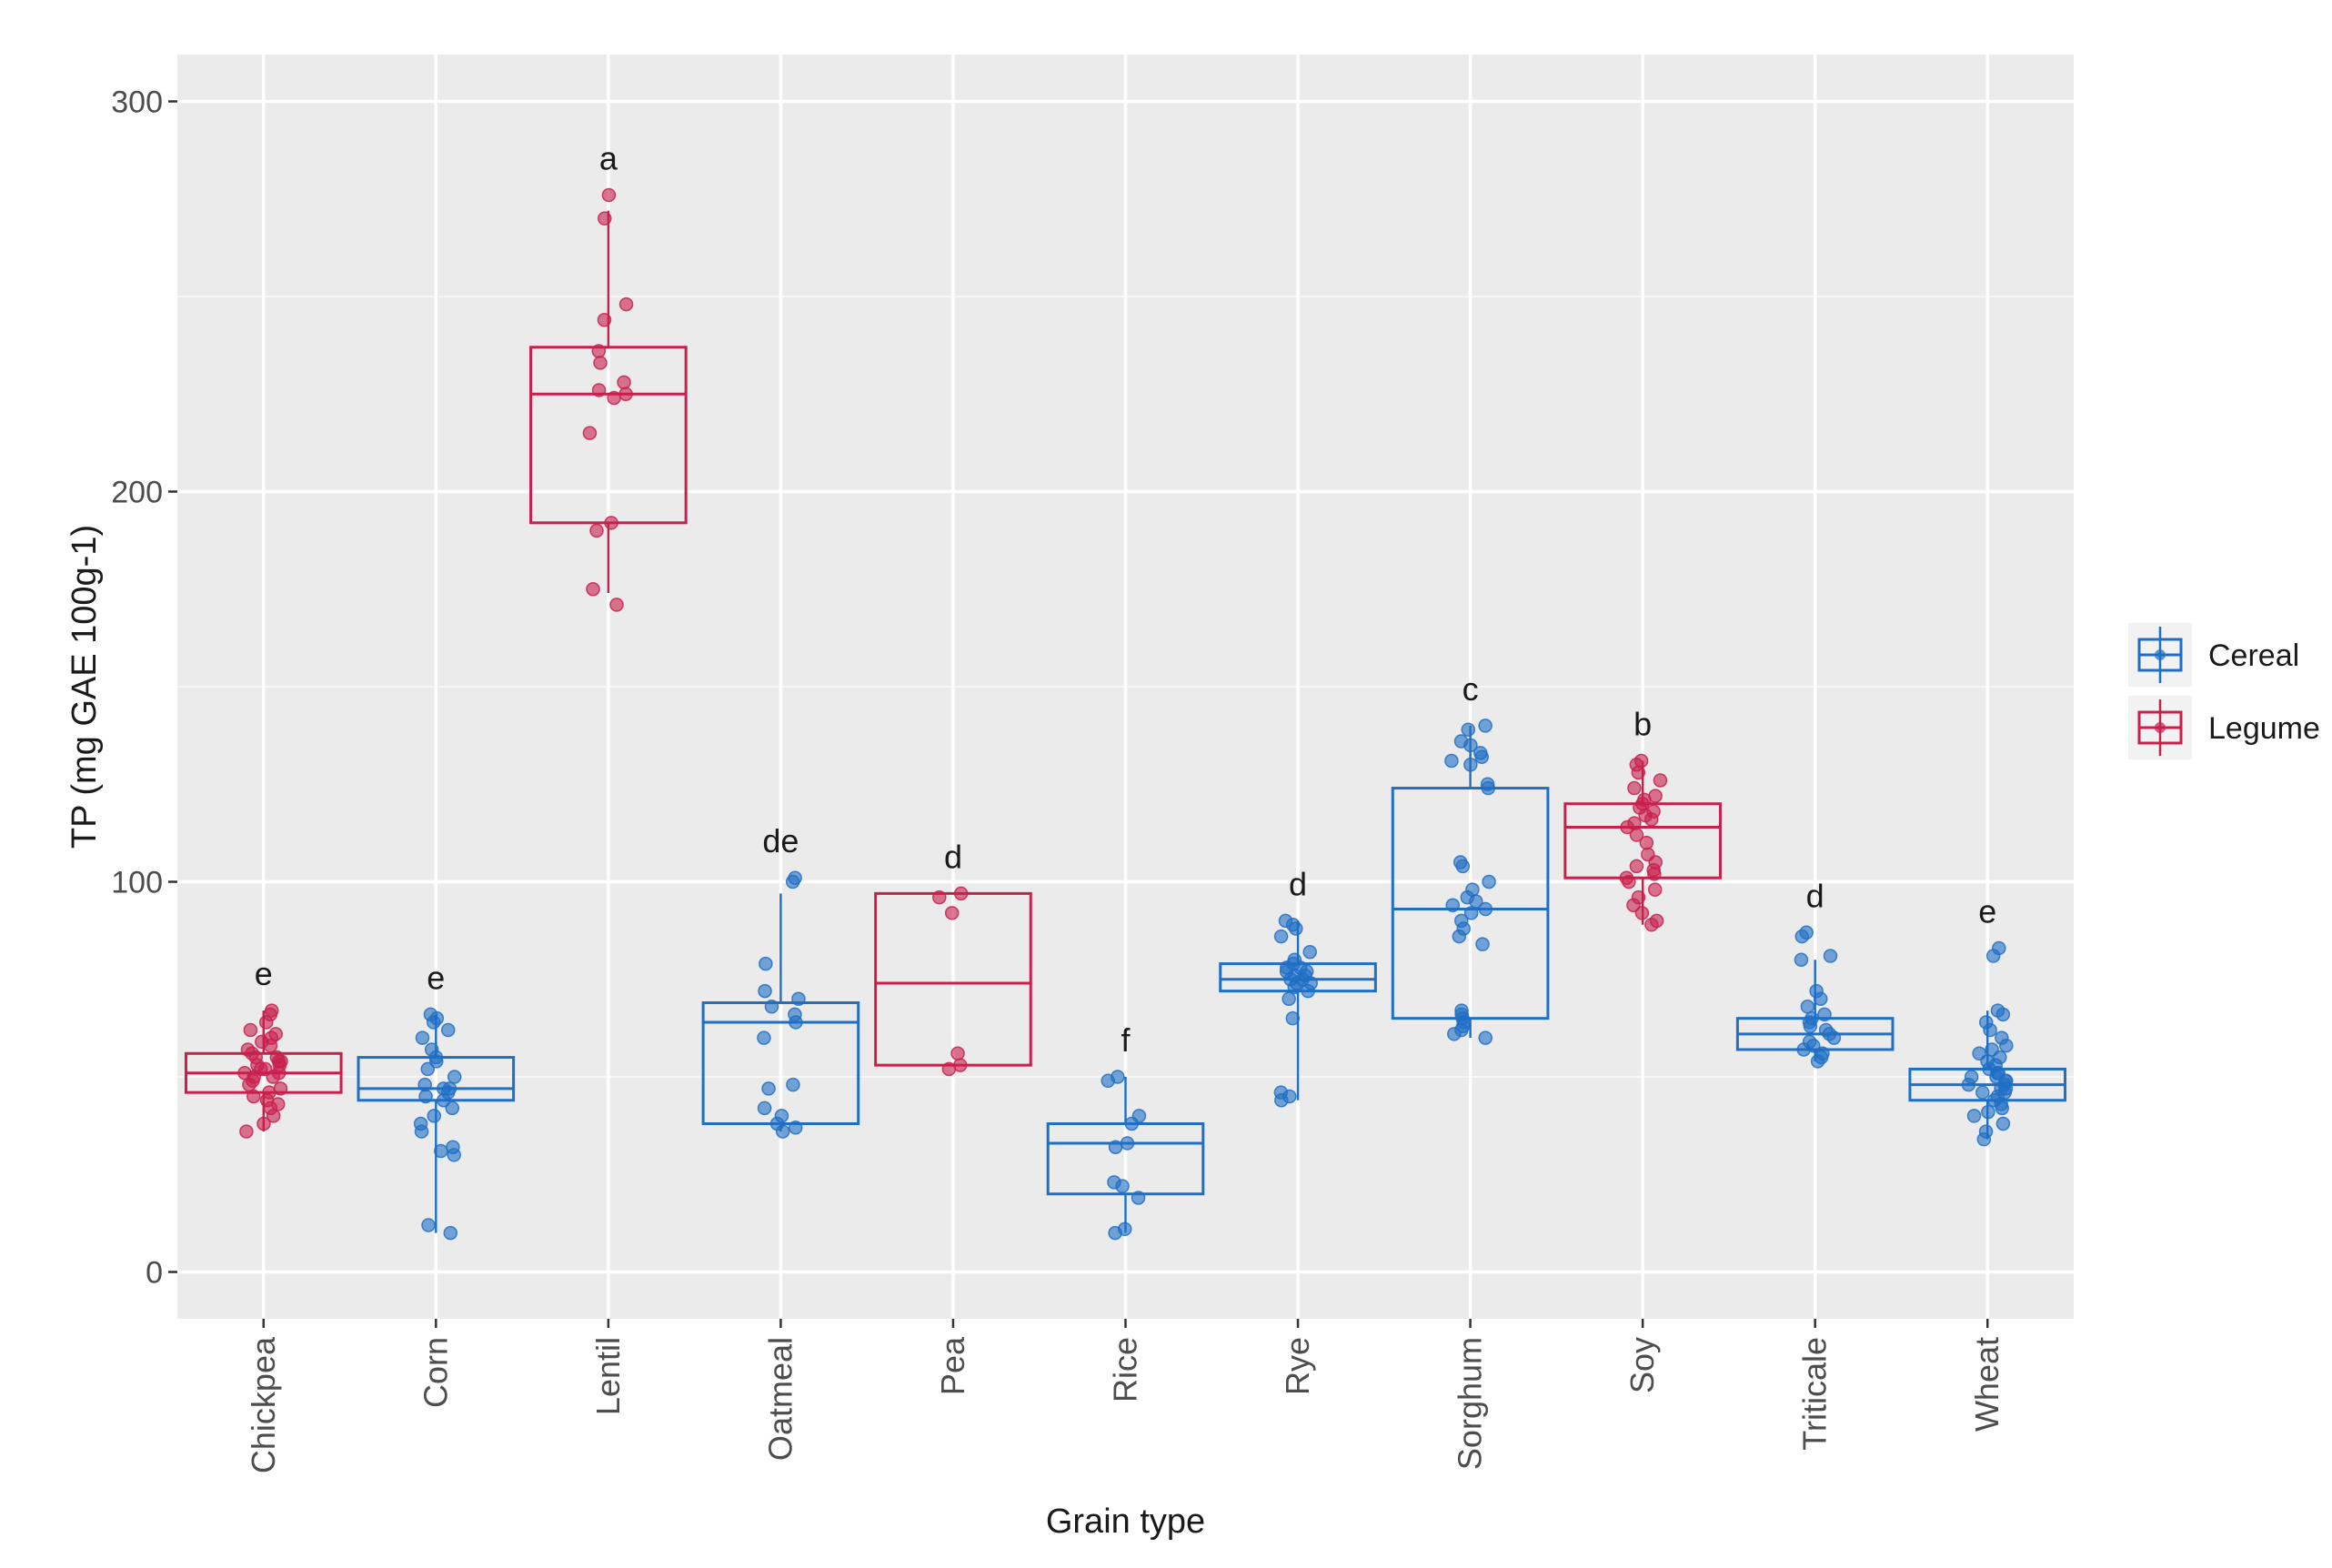 Image resolution: width=2332 pixels, height=1568 pixels. Describe the element at coordinates (137, 883) in the screenshot. I see `y-tick-label: 100` at that location.